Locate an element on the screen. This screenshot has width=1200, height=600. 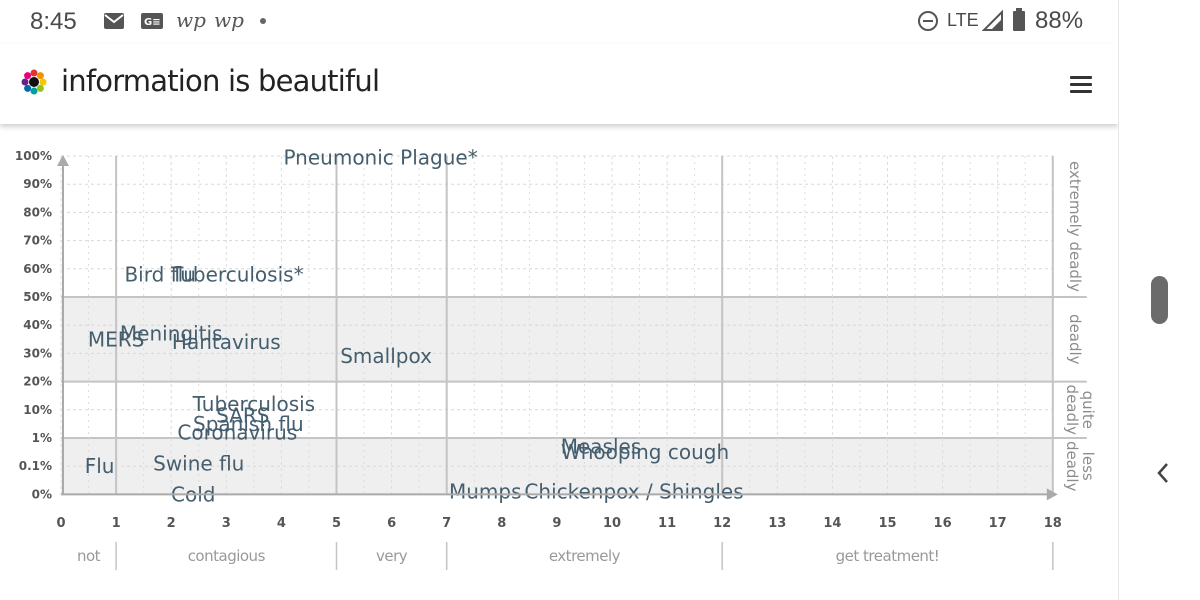
disease-label: Tuberculosis is located at coordinates (254, 404).